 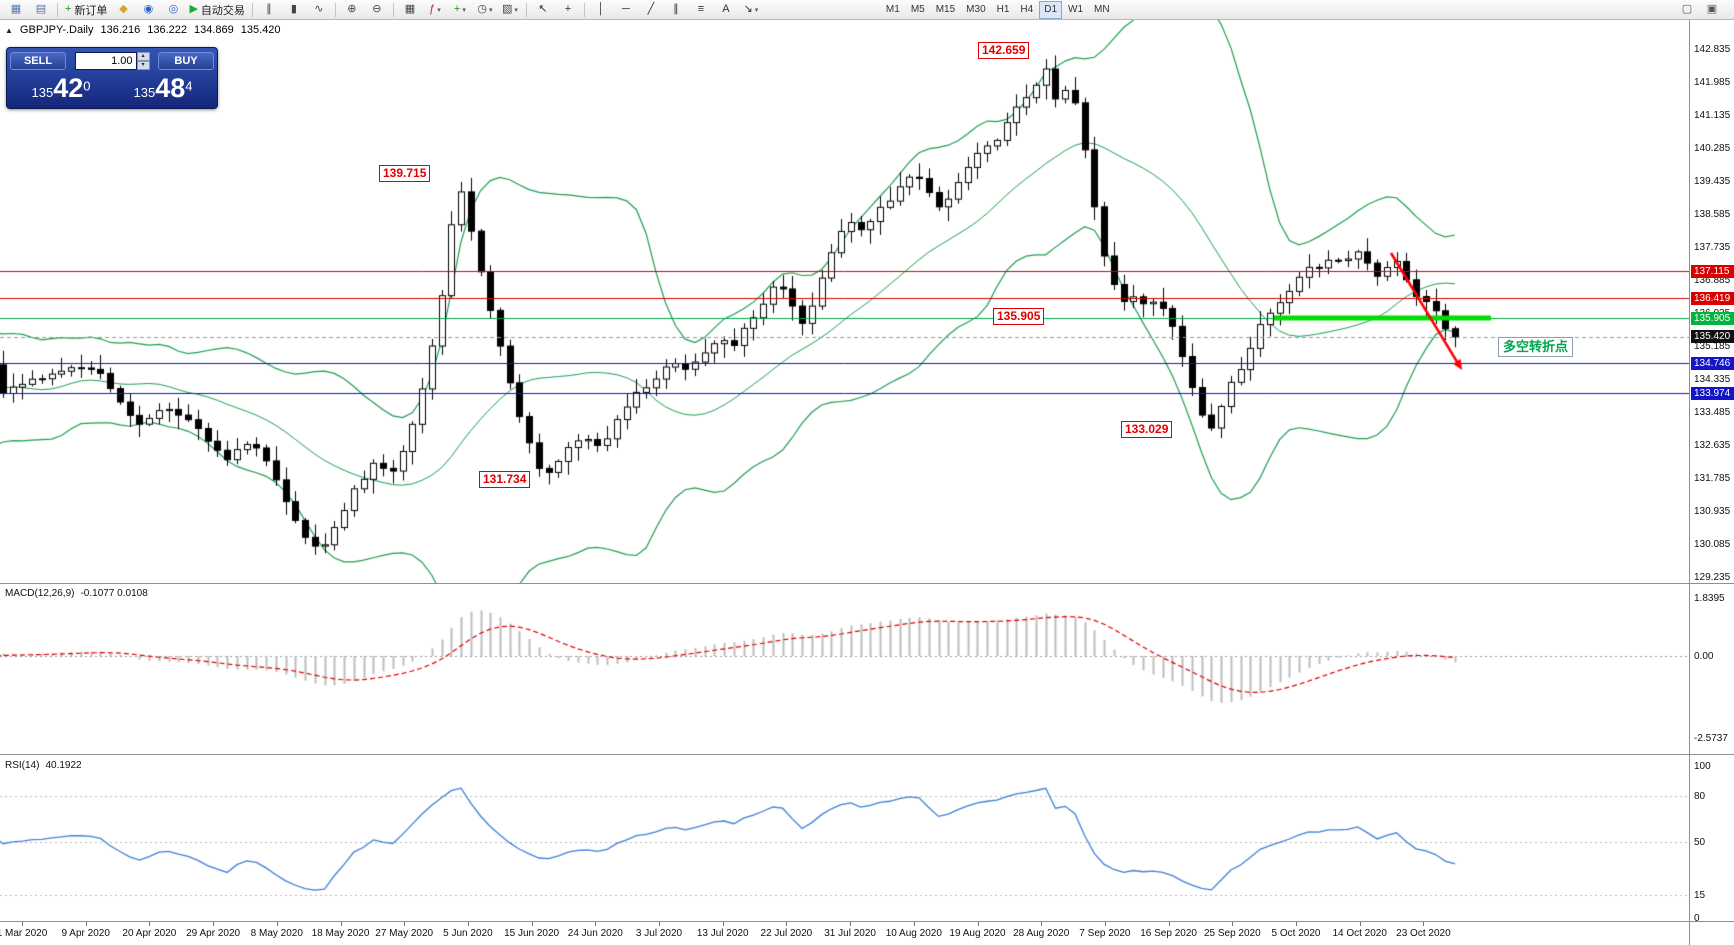 I want to click on candlestick-chart-icon: ▮, so click(x=294, y=9).